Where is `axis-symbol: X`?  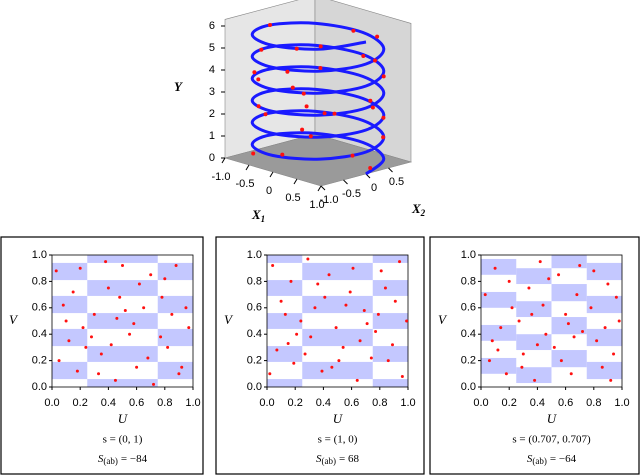 axis-symbol: X is located at coordinates (256, 214).